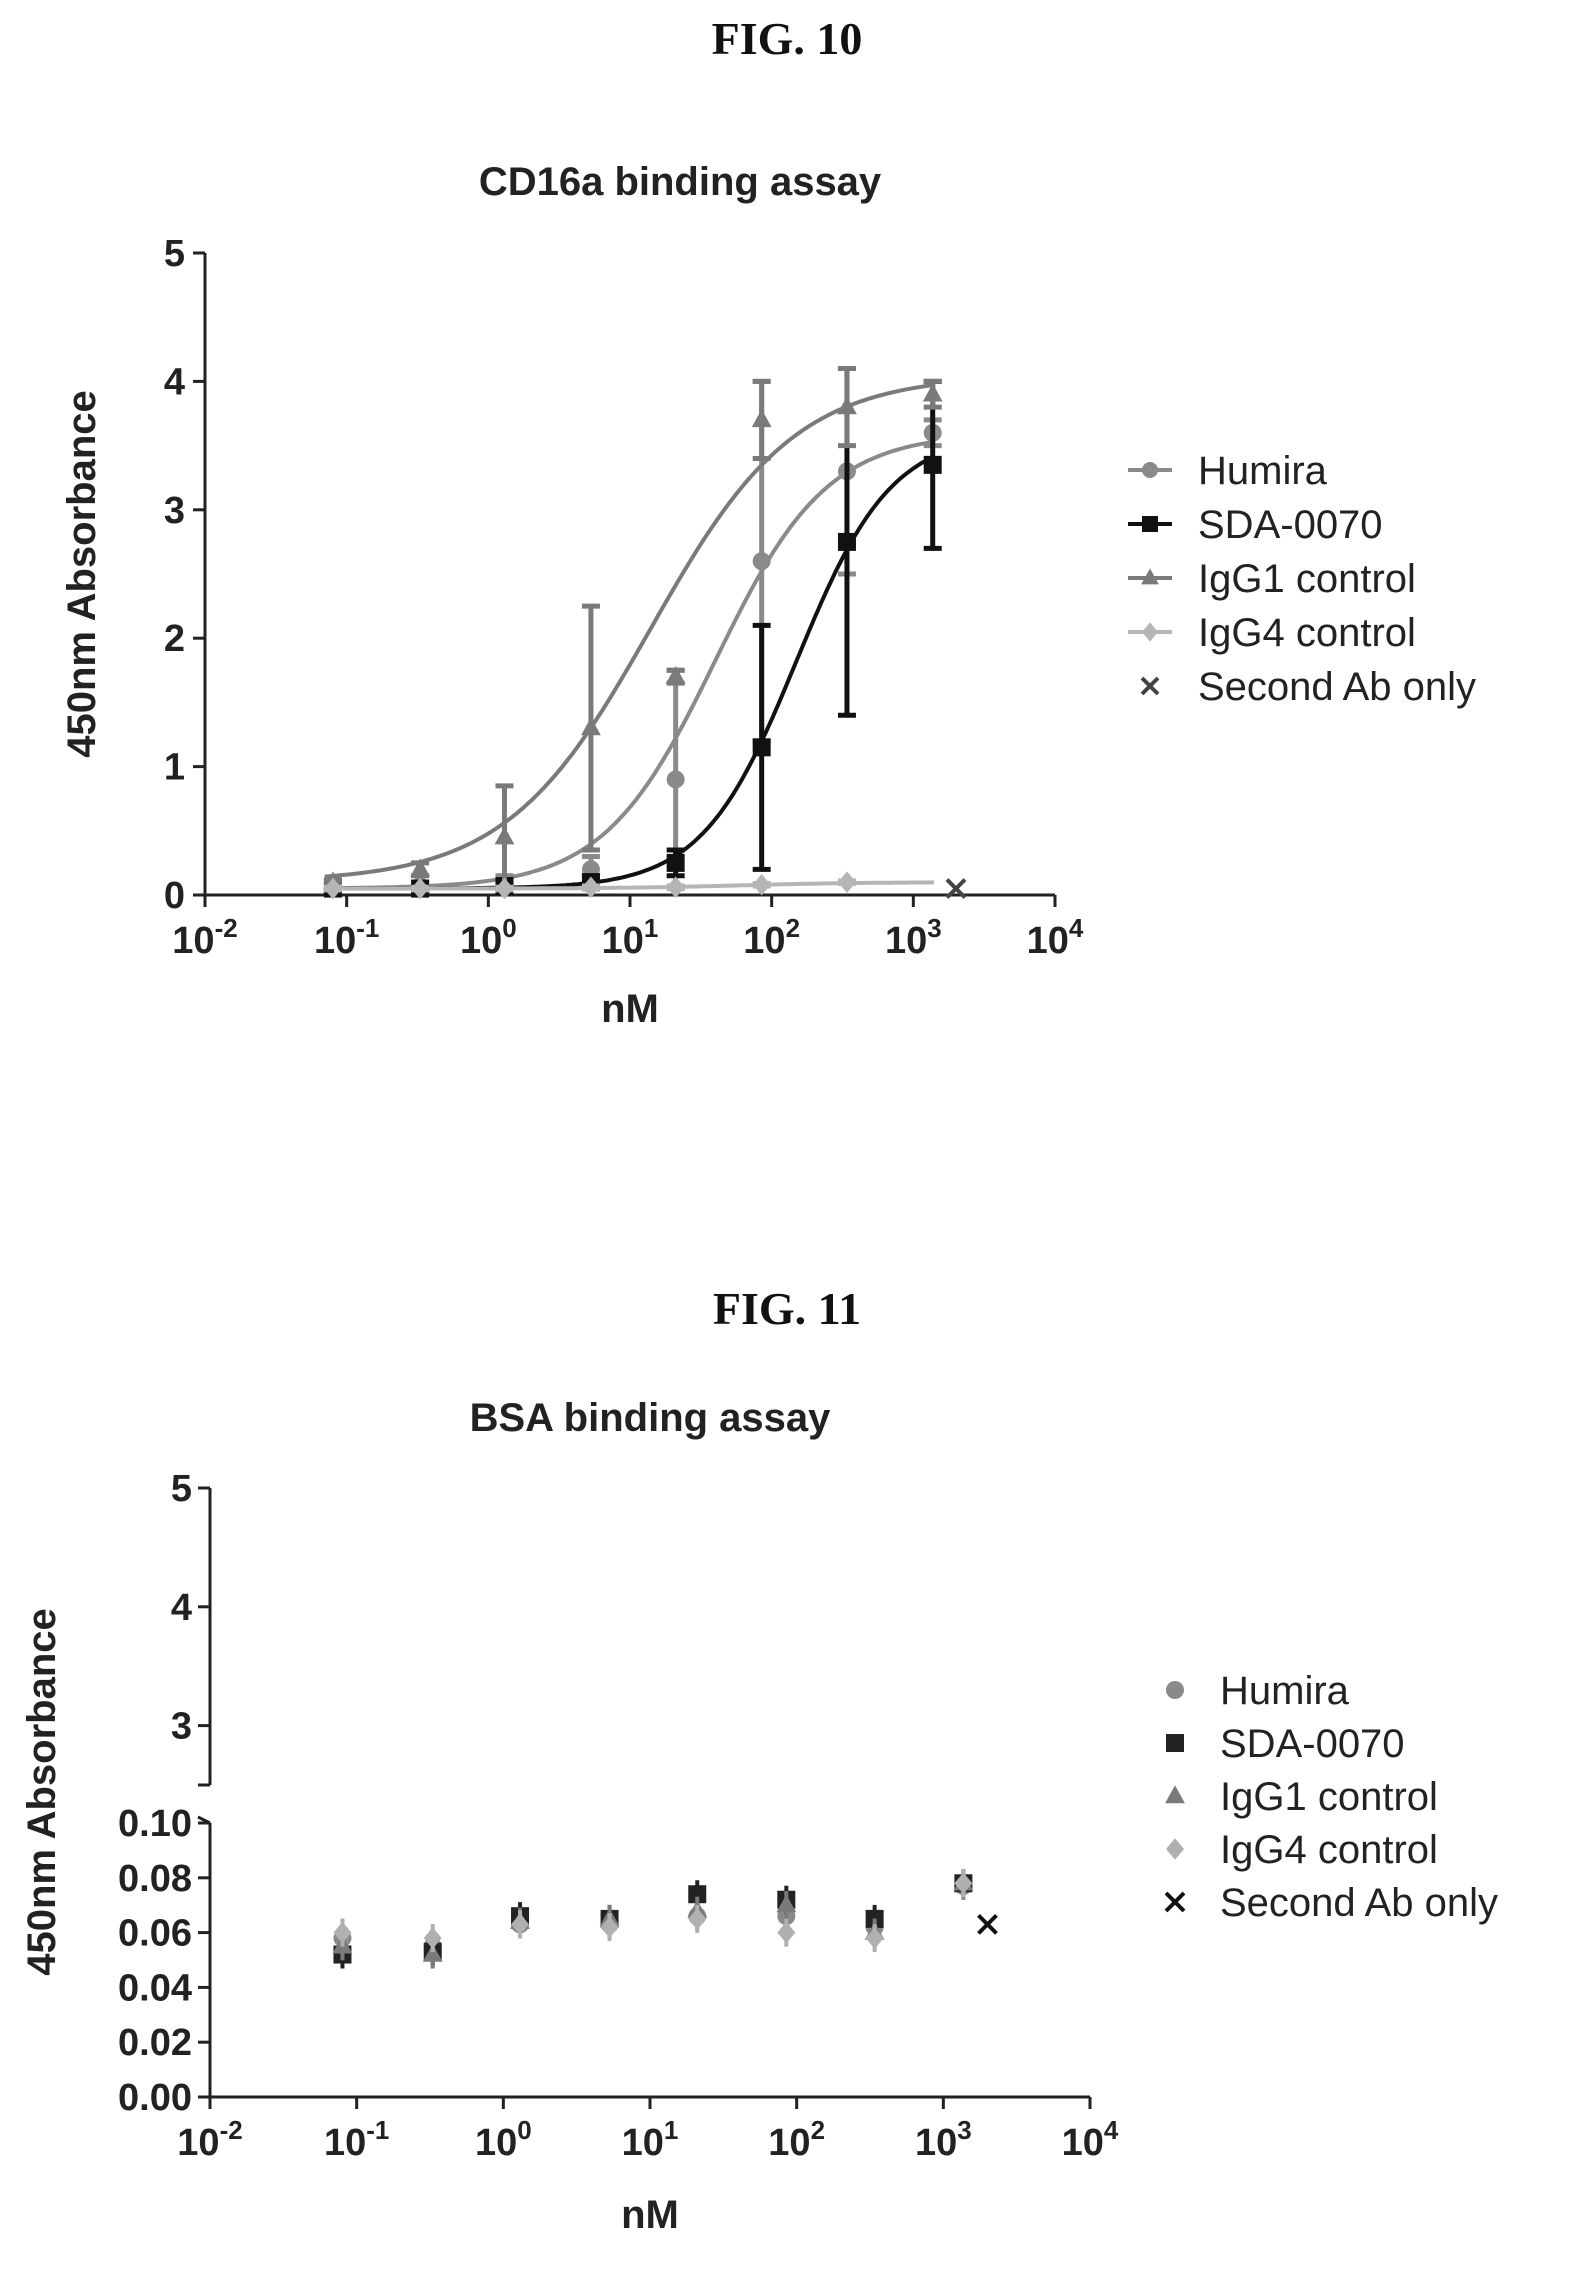  Describe the element at coordinates (204, 937) in the screenshot. I see `chart1-x-tick-label-0: 10⁻²` at that location.